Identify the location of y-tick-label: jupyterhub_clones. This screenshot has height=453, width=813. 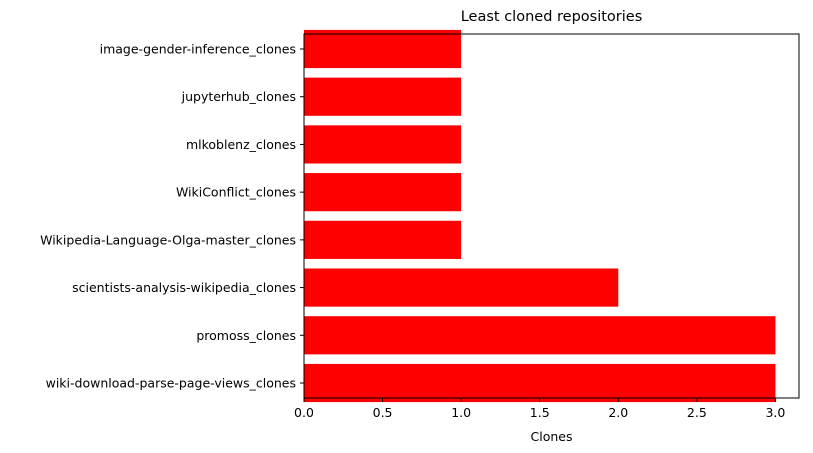
(238, 96).